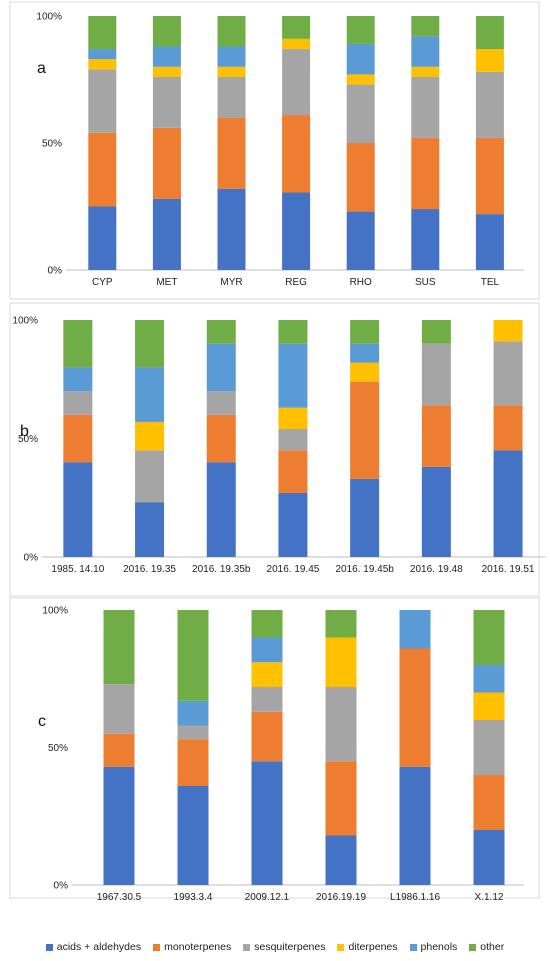  What do you see at coordinates (42, 721) in the screenshot?
I see `panel-label: c` at bounding box center [42, 721].